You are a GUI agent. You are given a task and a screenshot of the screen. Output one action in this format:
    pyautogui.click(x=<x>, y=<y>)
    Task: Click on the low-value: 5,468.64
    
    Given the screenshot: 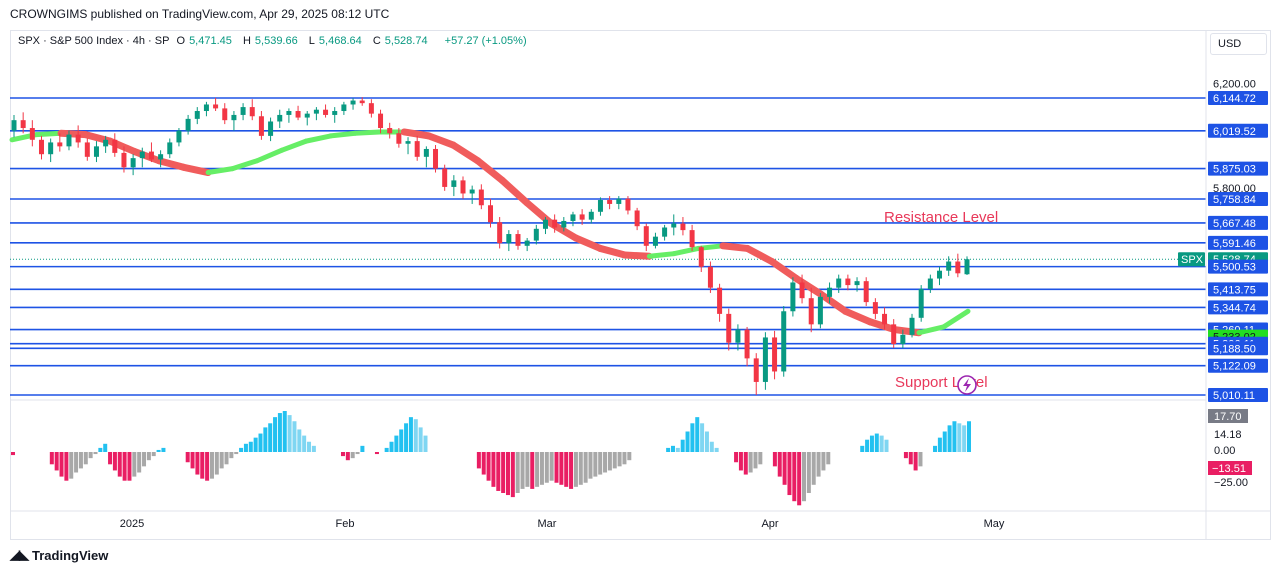 What is the action you would take?
    pyautogui.click(x=340, y=41)
    